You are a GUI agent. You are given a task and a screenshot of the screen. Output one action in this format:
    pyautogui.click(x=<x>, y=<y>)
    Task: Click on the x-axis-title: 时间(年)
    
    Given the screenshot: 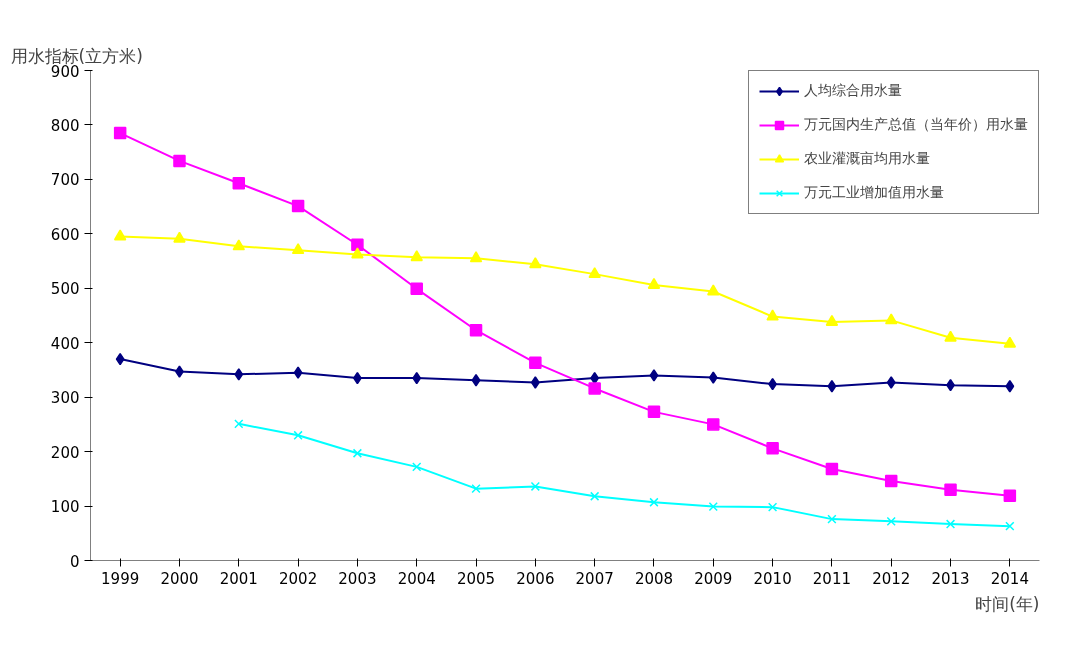 What is the action you would take?
    pyautogui.click(x=1007, y=603)
    